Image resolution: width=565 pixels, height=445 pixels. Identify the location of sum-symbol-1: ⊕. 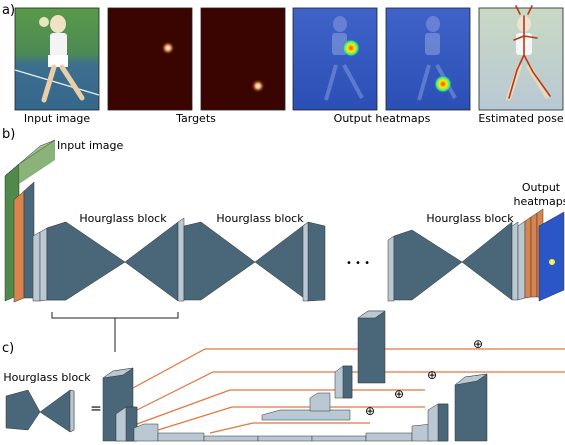
(478, 344).